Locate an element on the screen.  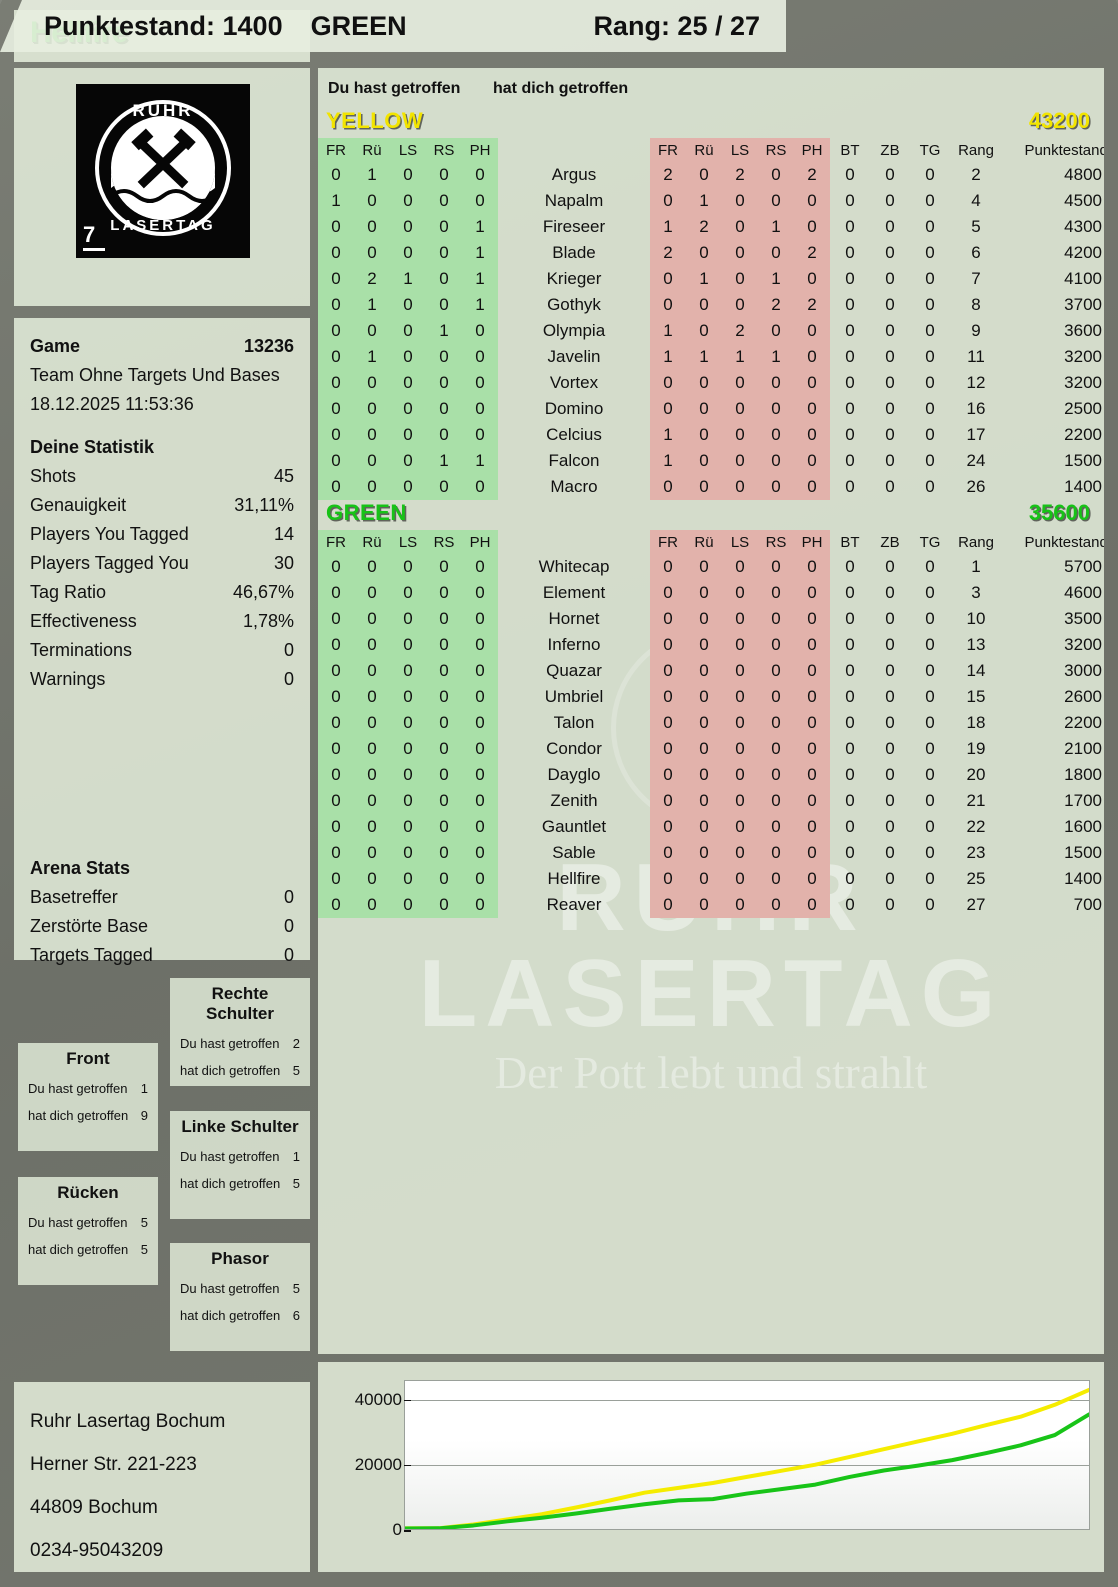
table-row: 0 0 0 0 0 Sable 0 0 0 0 0 0 0 0 23 1500 is located at coordinates (711, 853).